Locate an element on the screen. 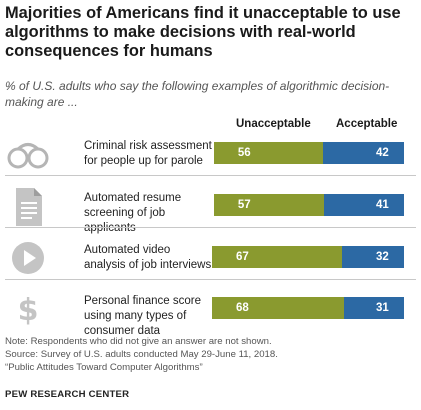 This screenshot has width=421, height=410. value-label-acceptable: 41 is located at coordinates (382, 205).